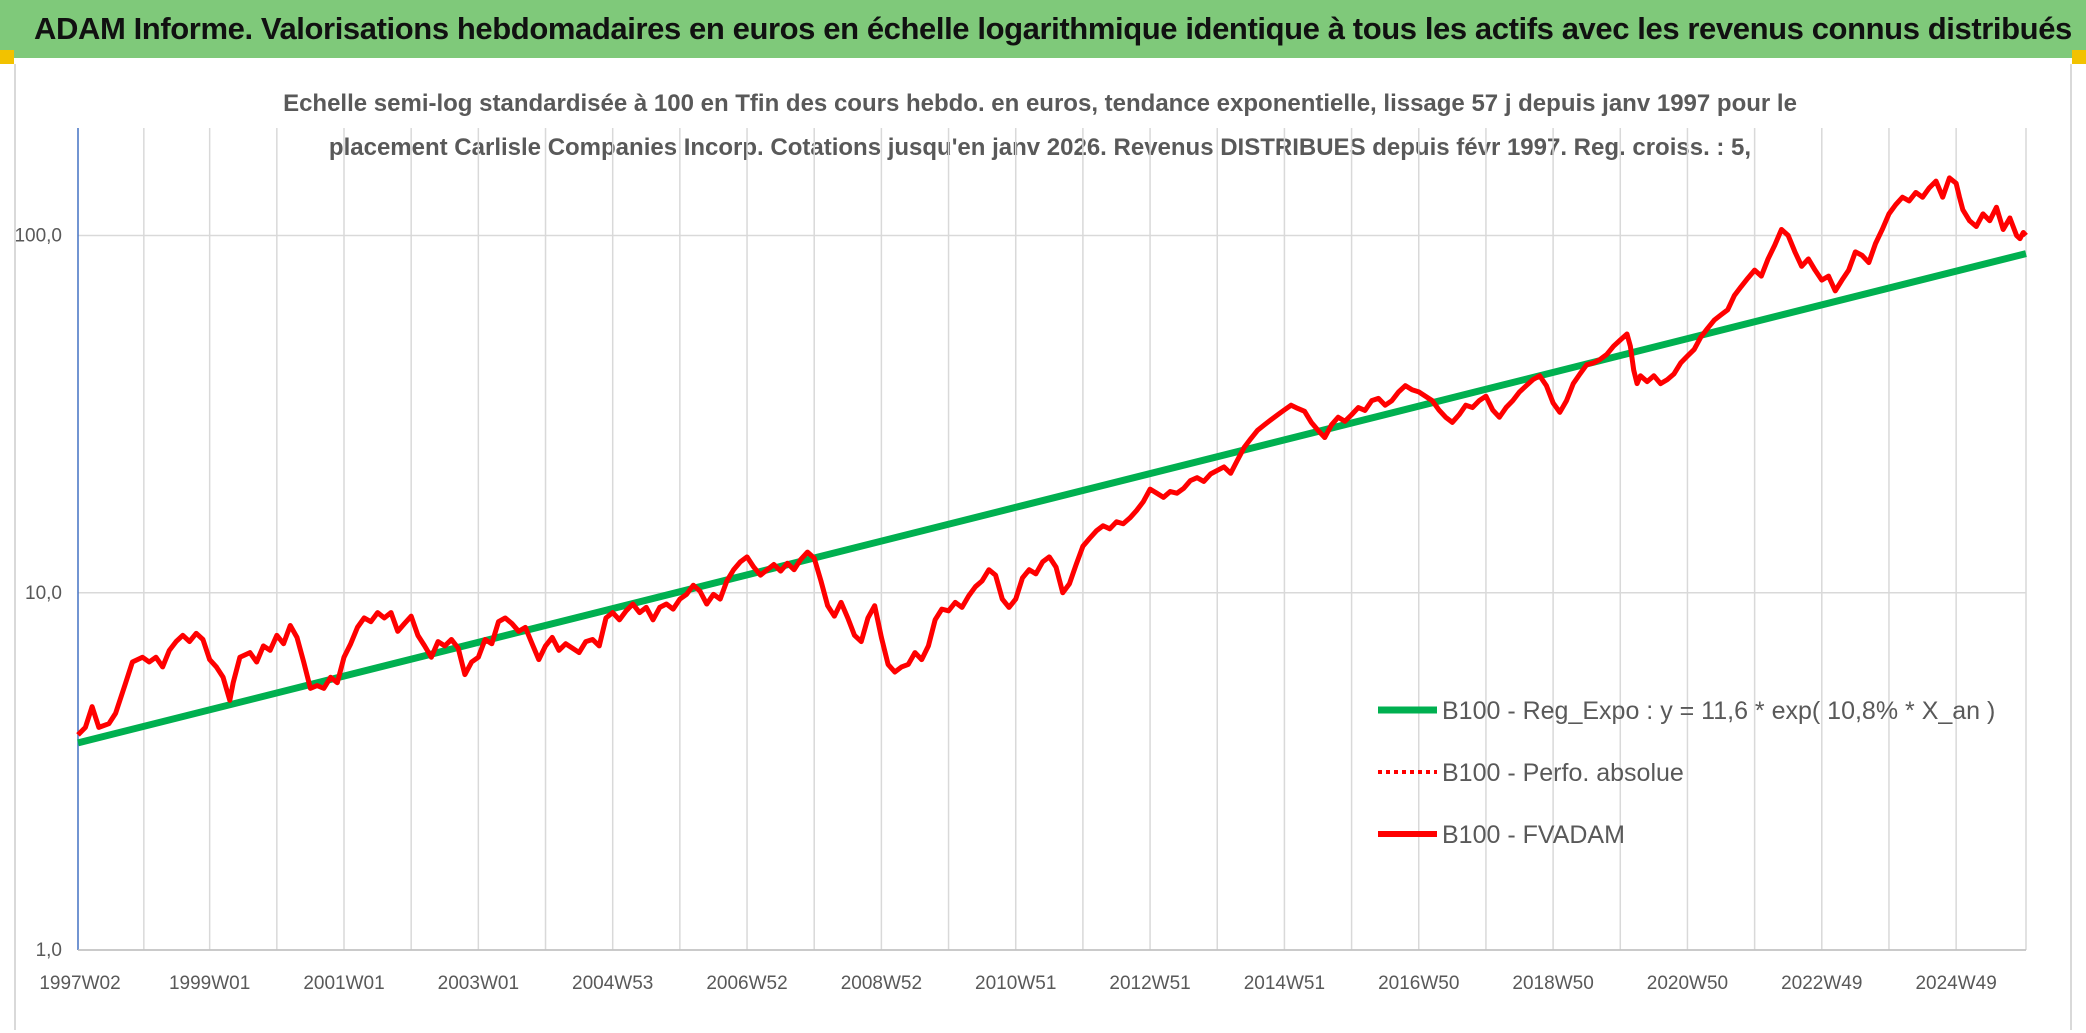 This screenshot has width=2086, height=1033. What do you see at coordinates (7, 57) in the screenshot?
I see `corner-marker-left` at bounding box center [7, 57].